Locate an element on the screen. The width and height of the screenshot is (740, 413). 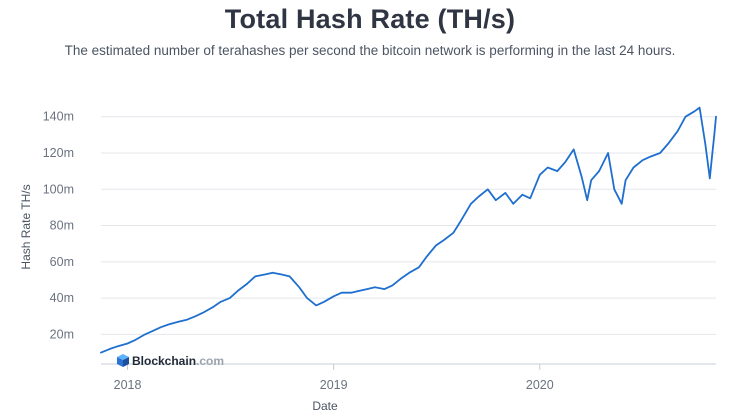
x-tick-label: 2019 is located at coordinates (334, 385).